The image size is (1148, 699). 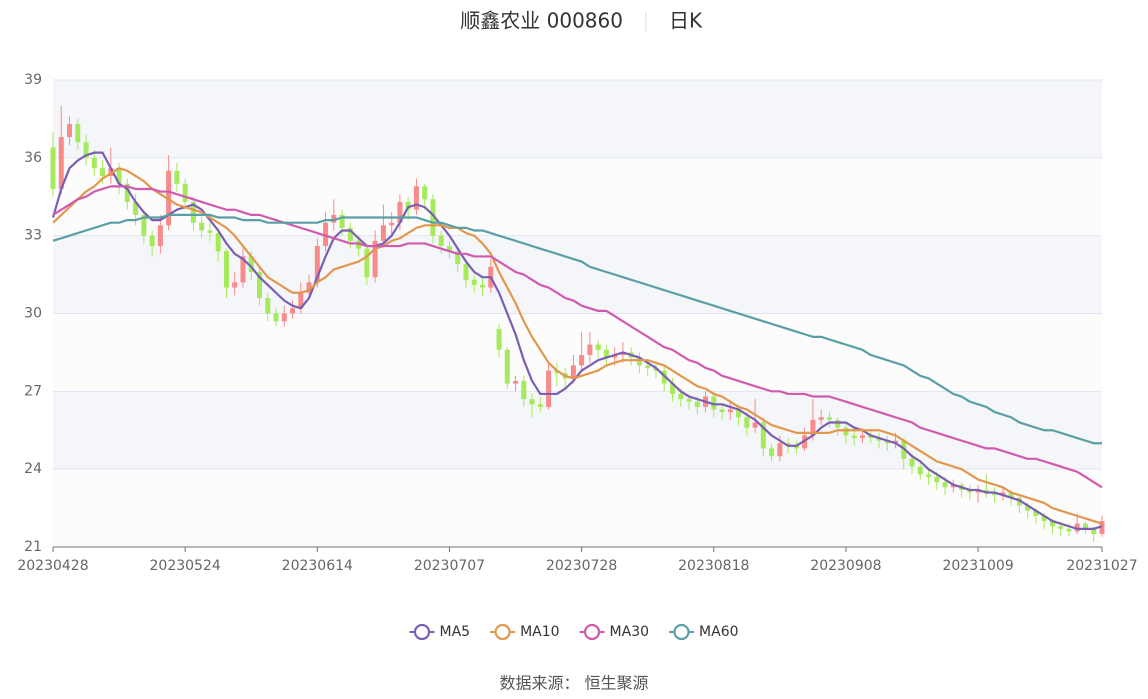 I want to click on legend-item: MA10, so click(x=525, y=632).